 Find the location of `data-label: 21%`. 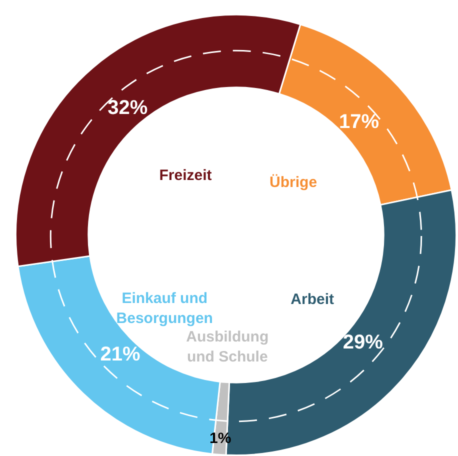

data-label: 21% is located at coordinates (120, 354).